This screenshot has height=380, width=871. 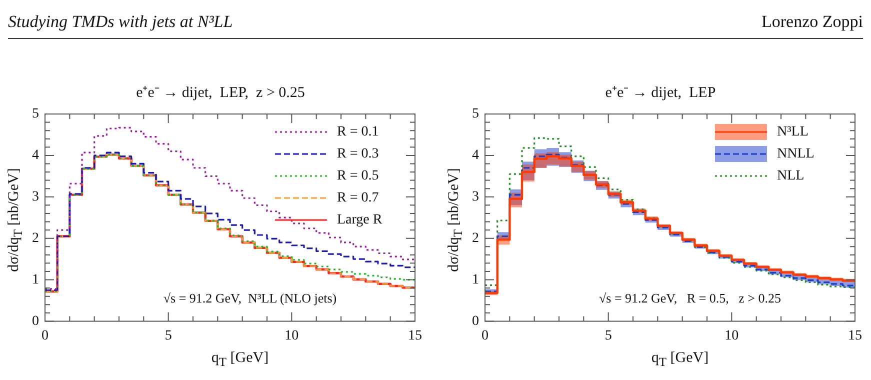 I want to click on legend-label: N³LL, so click(x=792, y=132).